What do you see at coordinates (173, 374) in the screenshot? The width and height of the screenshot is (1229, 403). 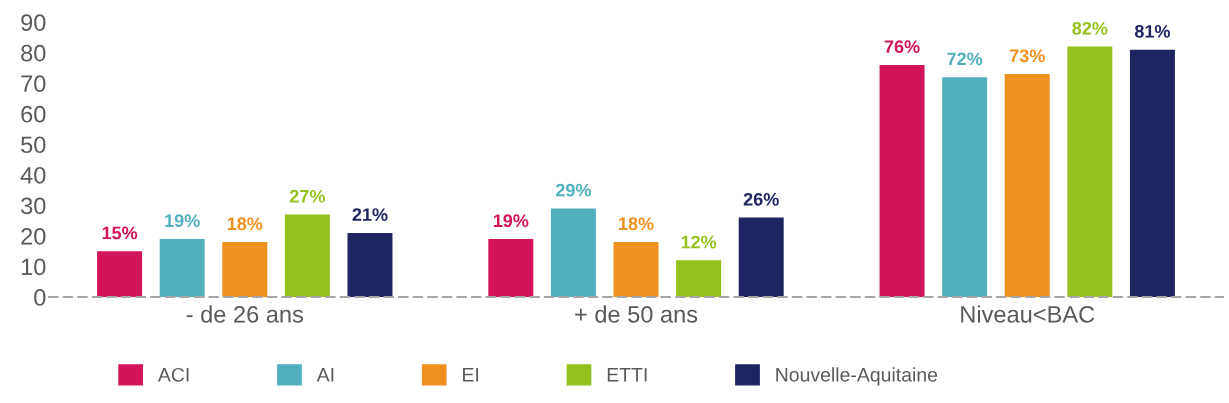 I see `legend-label: ACI` at bounding box center [173, 374].